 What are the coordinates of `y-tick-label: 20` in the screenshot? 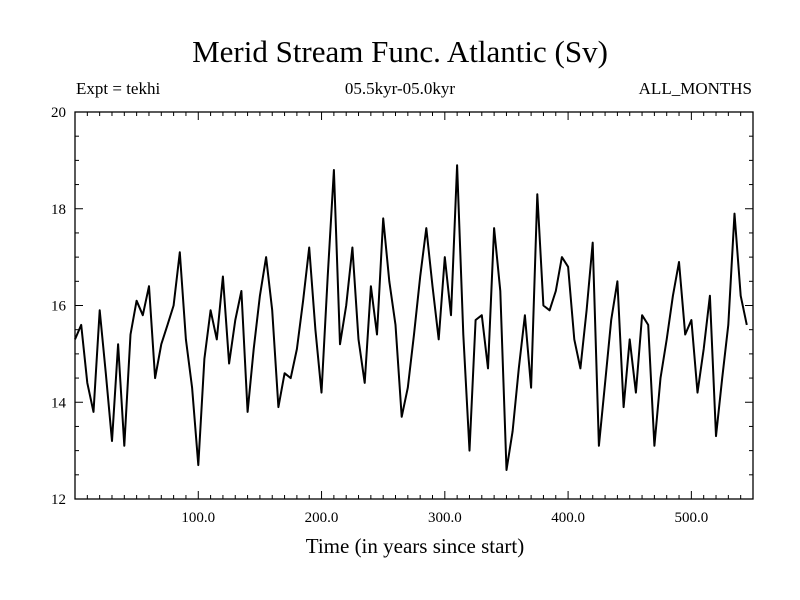 It's located at (58, 113).